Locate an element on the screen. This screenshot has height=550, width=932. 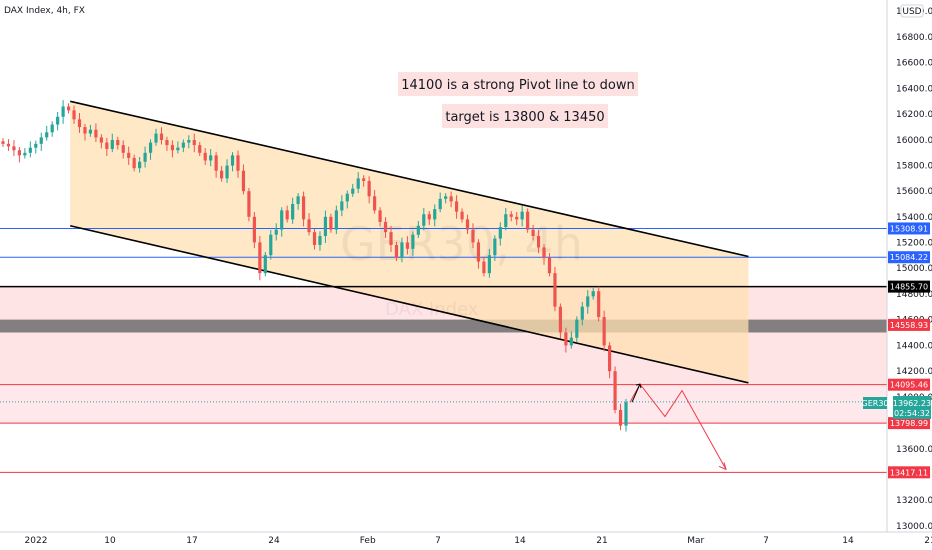
y-tick-3: 16400.00 is located at coordinates (914, 89).